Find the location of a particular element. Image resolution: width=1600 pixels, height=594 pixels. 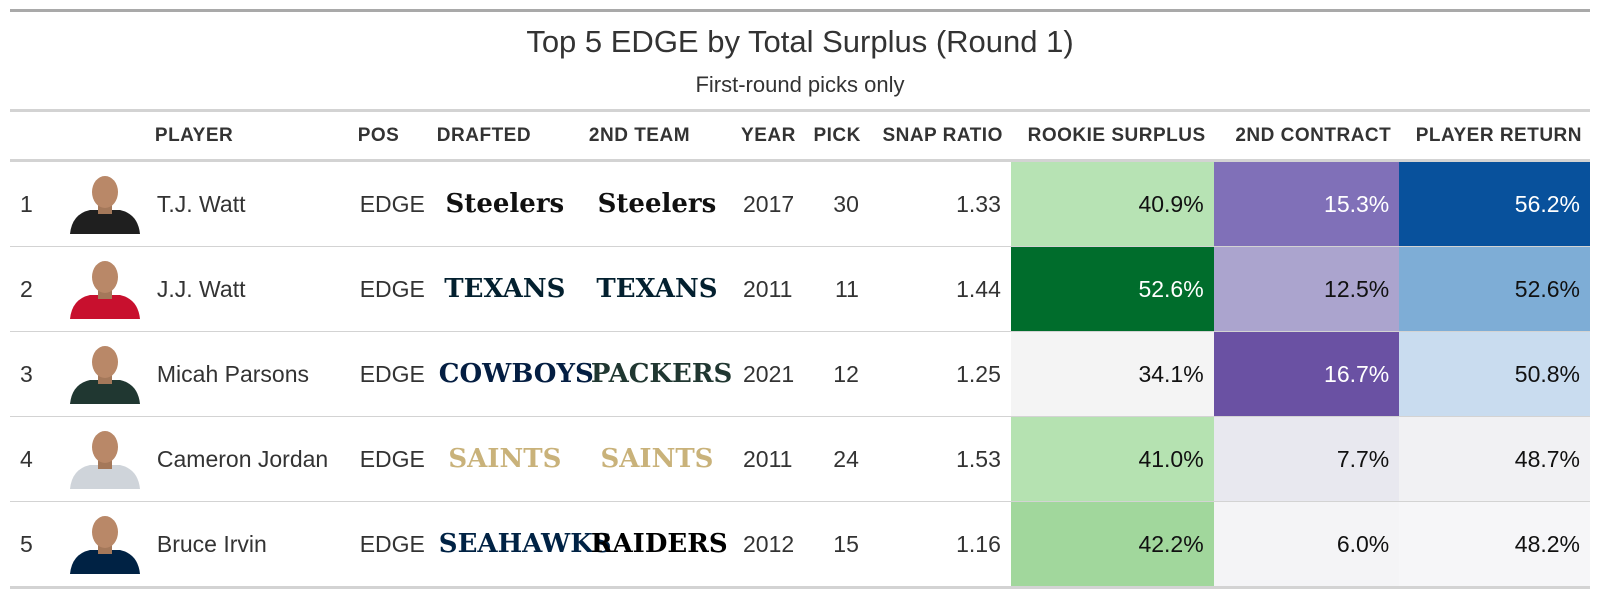

second-team-cell: SAINTS is located at coordinates (657, 459).